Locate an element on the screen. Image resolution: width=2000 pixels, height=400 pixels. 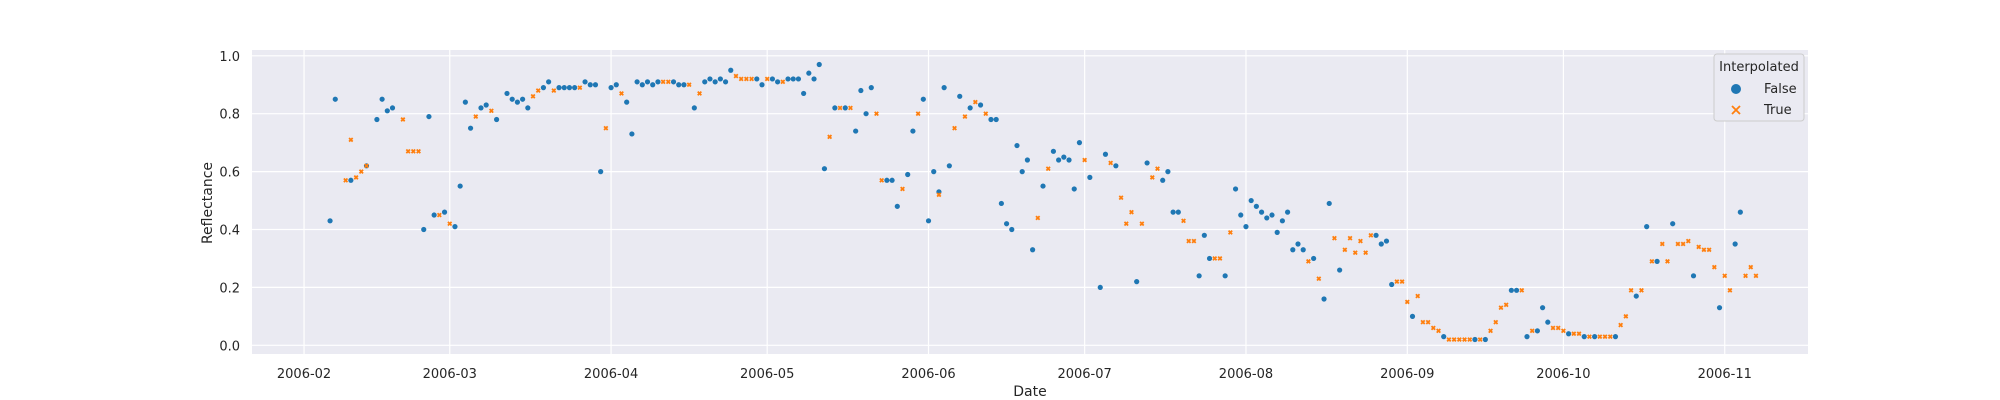
y-tick-label: 0.0 is located at coordinates (229, 346).